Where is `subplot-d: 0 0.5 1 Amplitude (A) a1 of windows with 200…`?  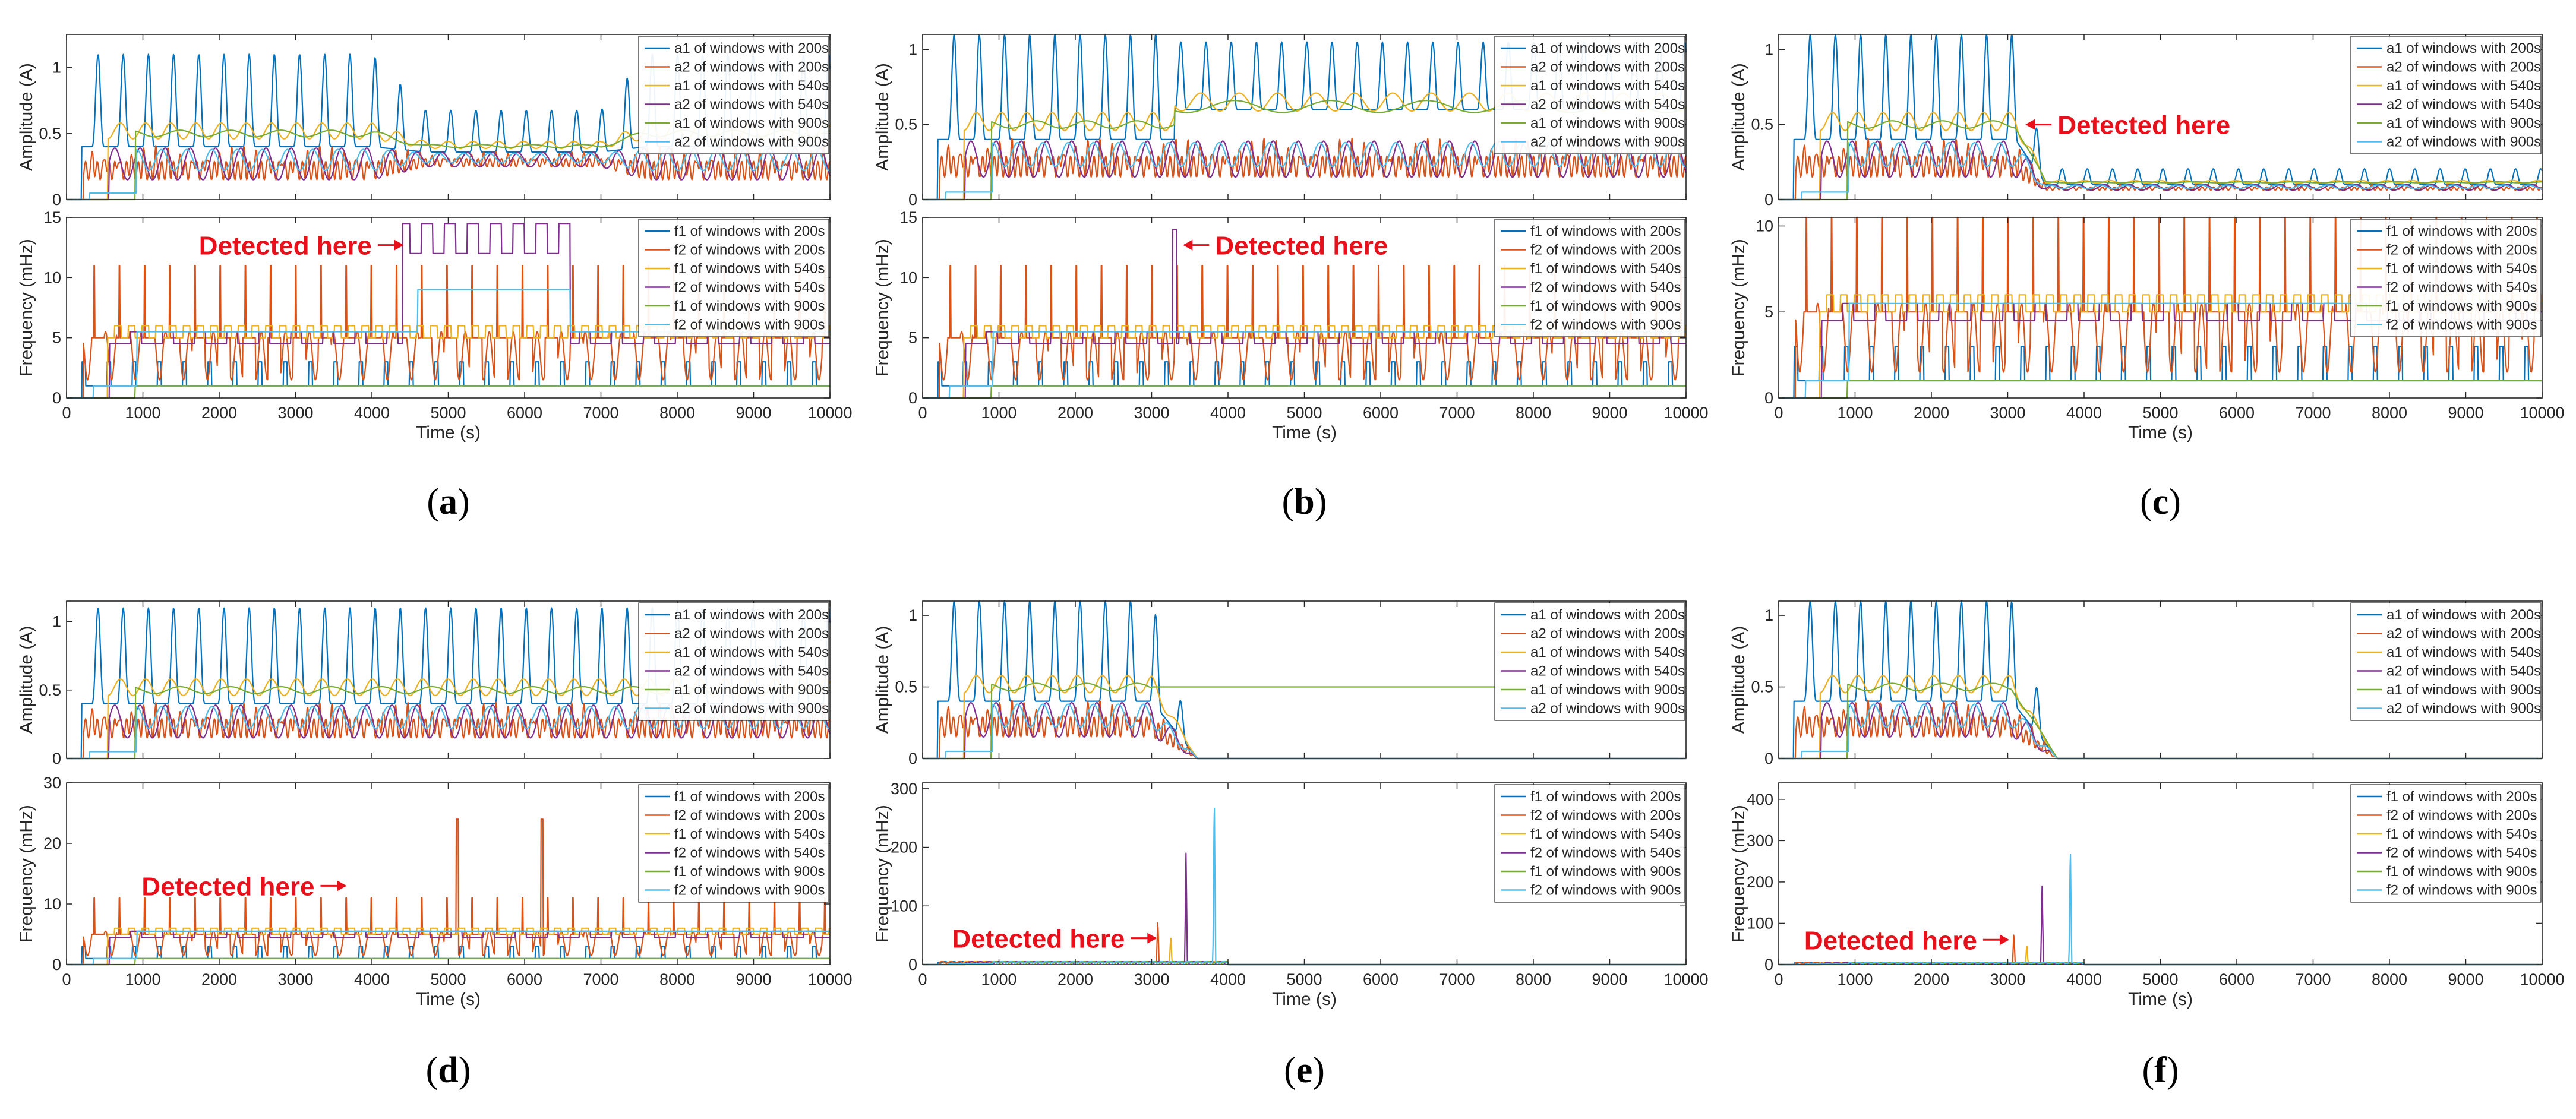 subplot-d: 0 0.5 1 Amplitude (A) a1 of windows with 200… is located at coordinates (435, 845).